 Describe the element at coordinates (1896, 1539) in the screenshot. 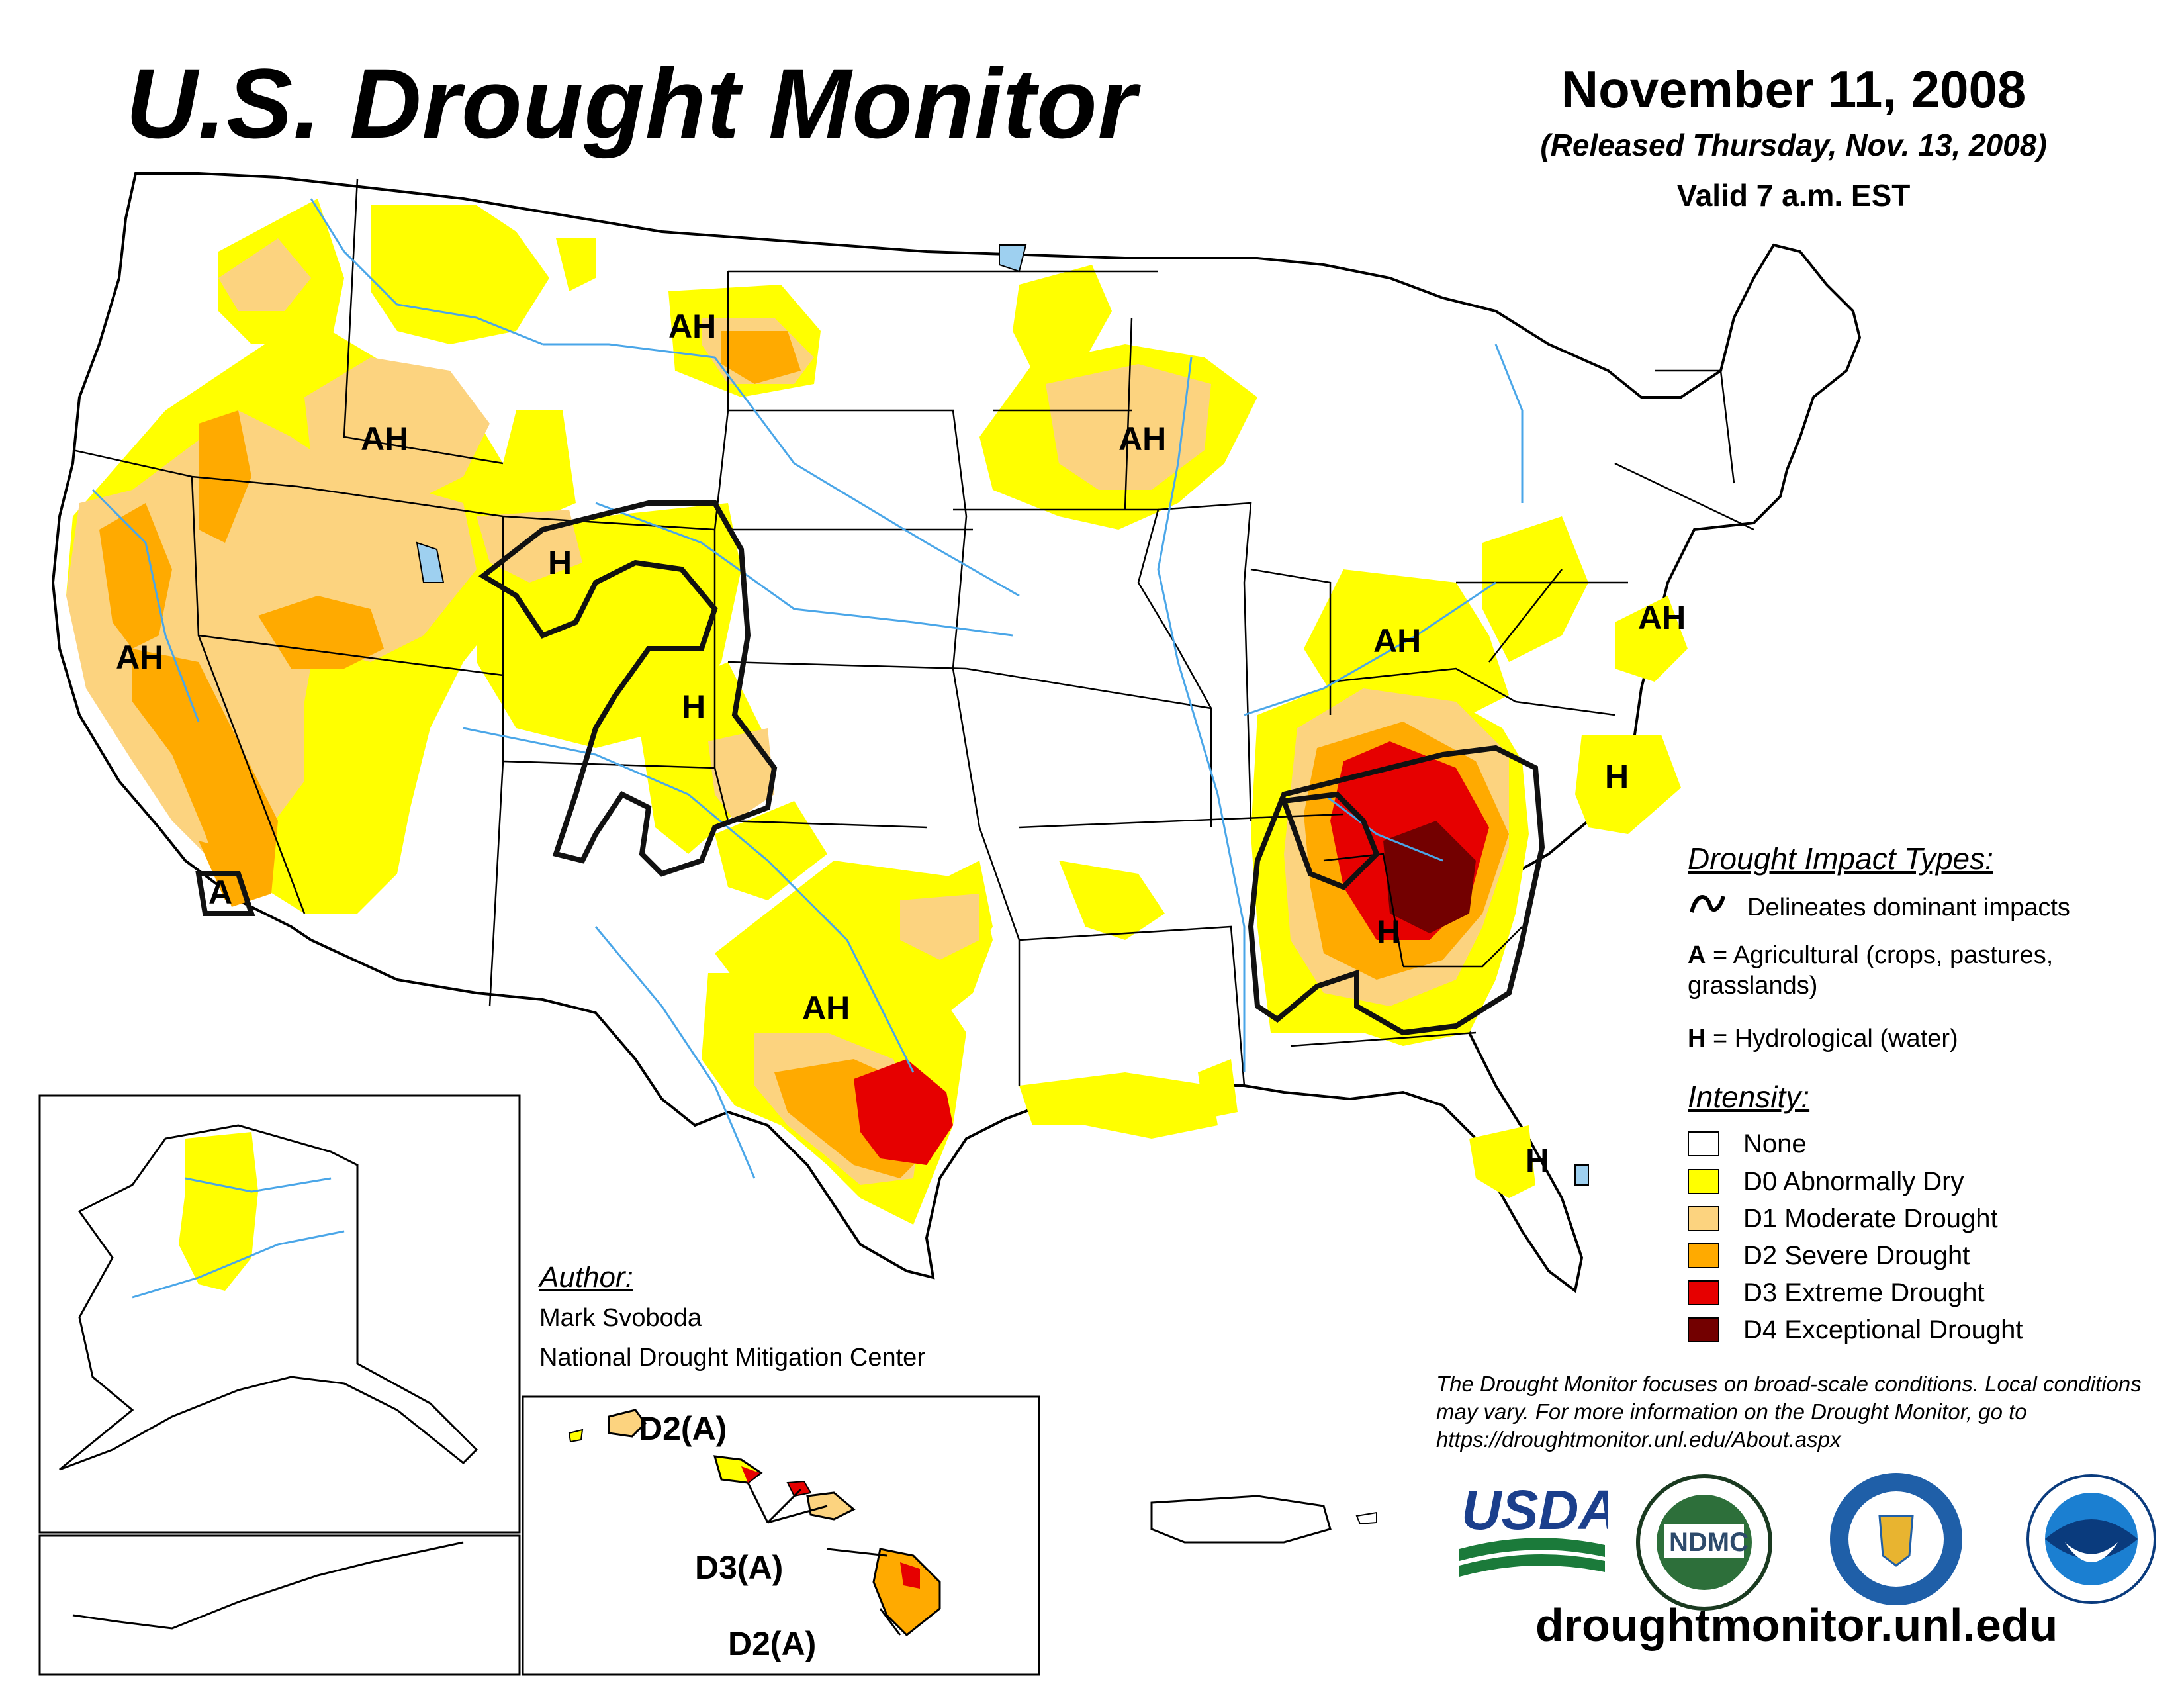

I see `commerce-seal` at that location.